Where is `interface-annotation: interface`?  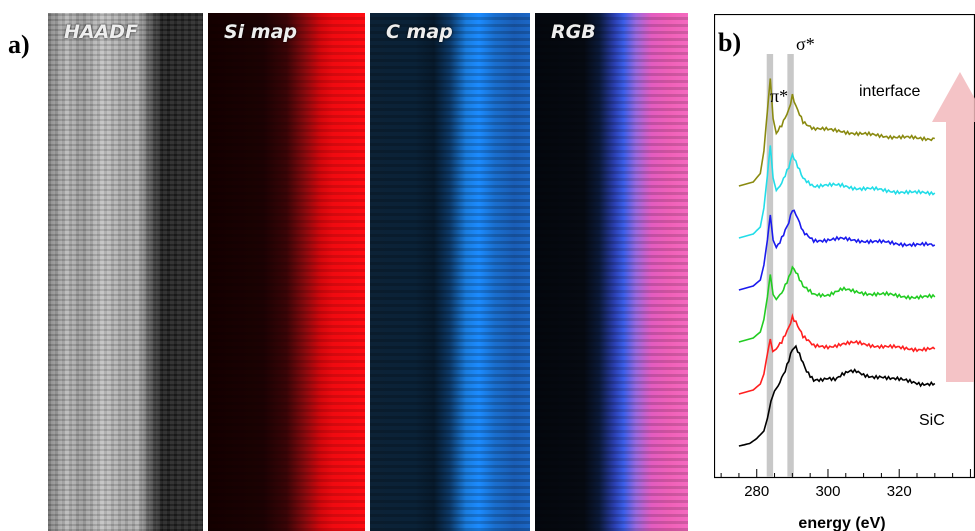
interface-annotation: interface is located at coordinates (889, 91).